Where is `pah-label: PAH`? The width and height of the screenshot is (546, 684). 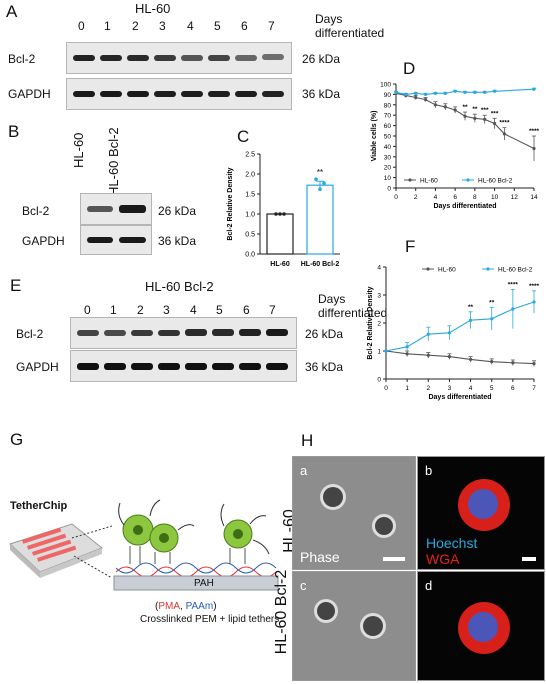
pah-label: PAH is located at coordinates (204, 583).